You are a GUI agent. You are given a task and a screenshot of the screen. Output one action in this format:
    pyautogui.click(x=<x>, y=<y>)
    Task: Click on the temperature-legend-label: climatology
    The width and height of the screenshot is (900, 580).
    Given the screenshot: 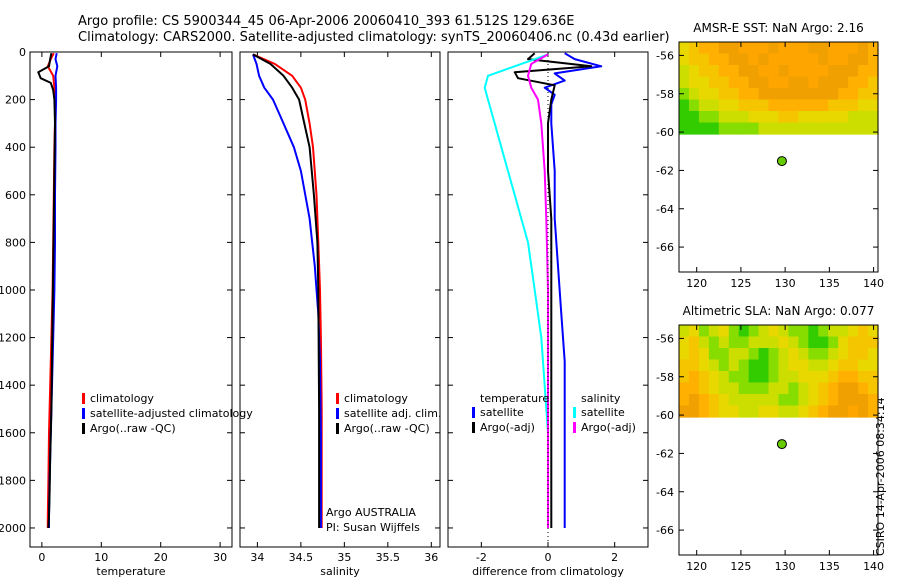 What is the action you would take?
    pyautogui.click(x=122, y=398)
    